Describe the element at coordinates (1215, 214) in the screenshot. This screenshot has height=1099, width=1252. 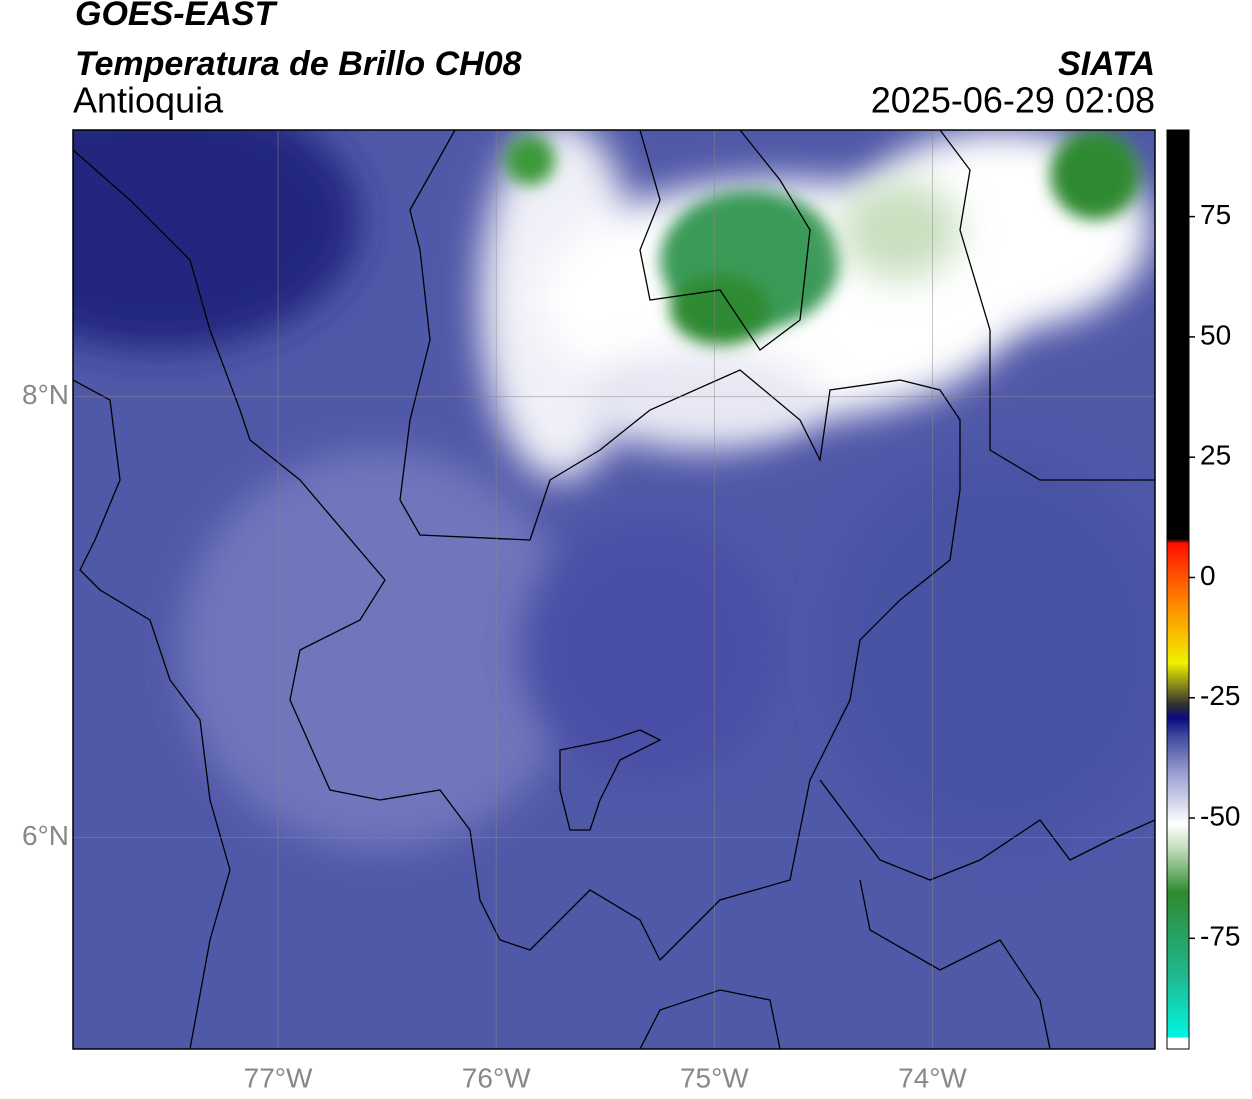
I see `colorbar-tick-label: 75` at that location.